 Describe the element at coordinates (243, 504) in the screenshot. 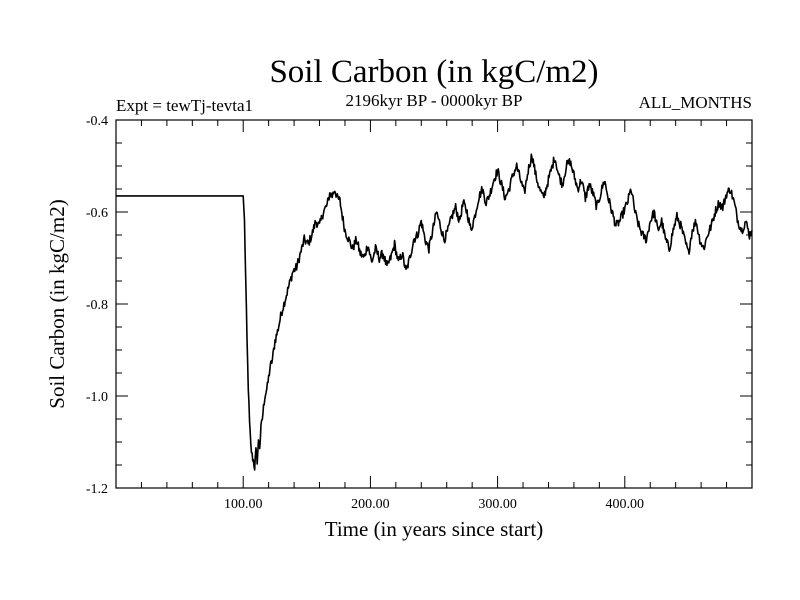

I see `x-tick-label: 100.00` at that location.